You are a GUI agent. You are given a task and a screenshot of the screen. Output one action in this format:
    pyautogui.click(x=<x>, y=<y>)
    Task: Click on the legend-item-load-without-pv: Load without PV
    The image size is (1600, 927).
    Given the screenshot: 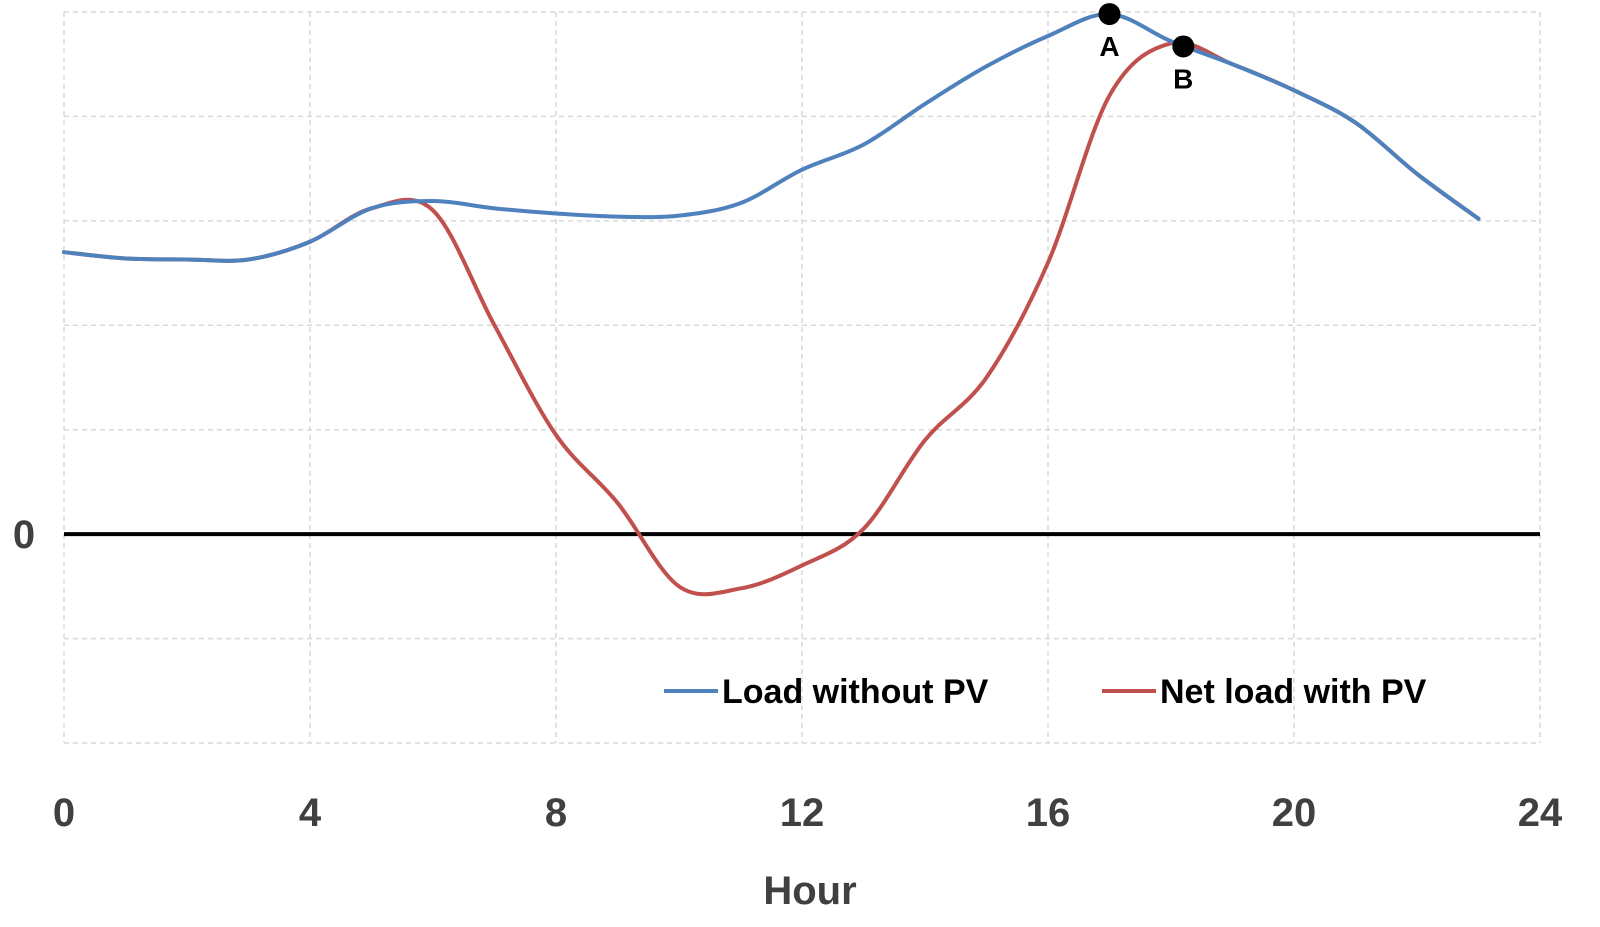 What is the action you would take?
    pyautogui.click(x=826, y=692)
    